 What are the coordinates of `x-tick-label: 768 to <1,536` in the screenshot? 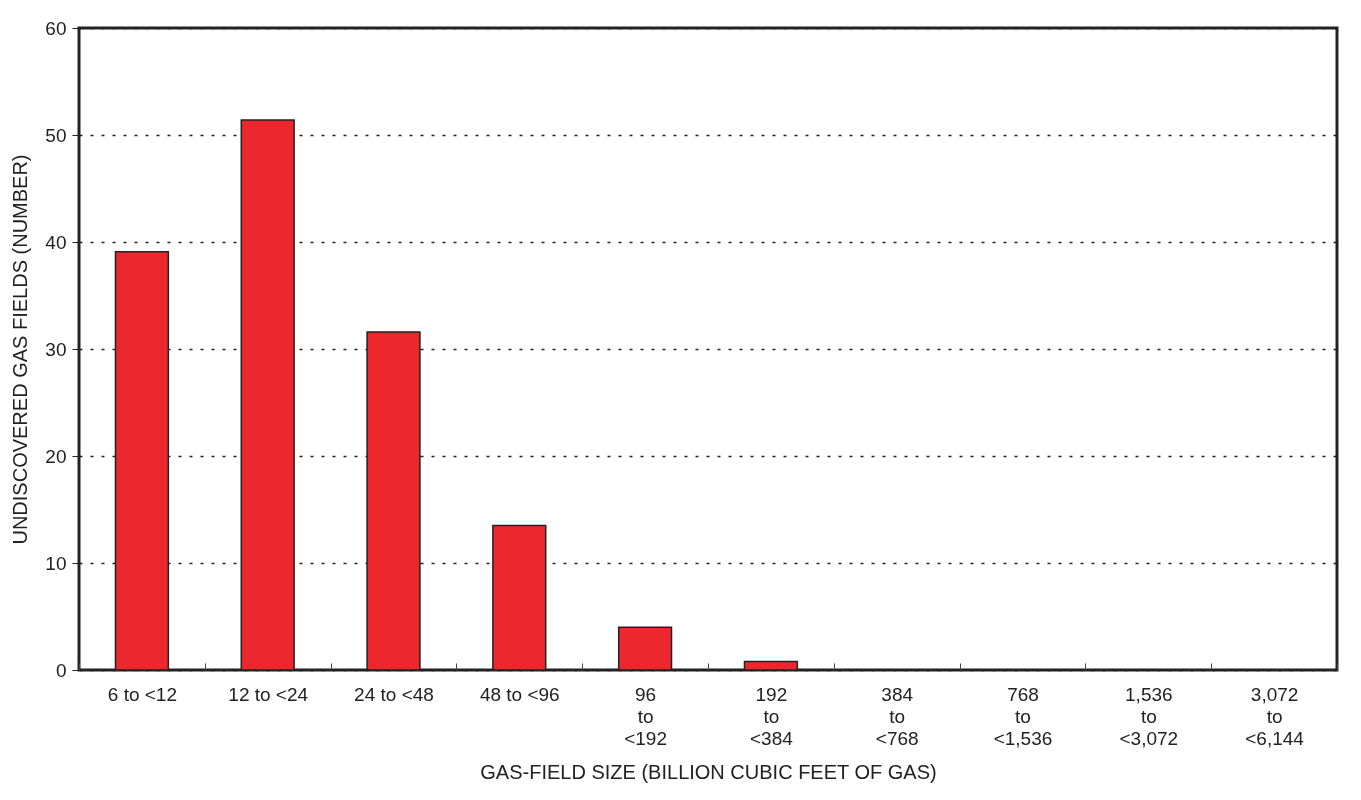 It's located at (1023, 716).